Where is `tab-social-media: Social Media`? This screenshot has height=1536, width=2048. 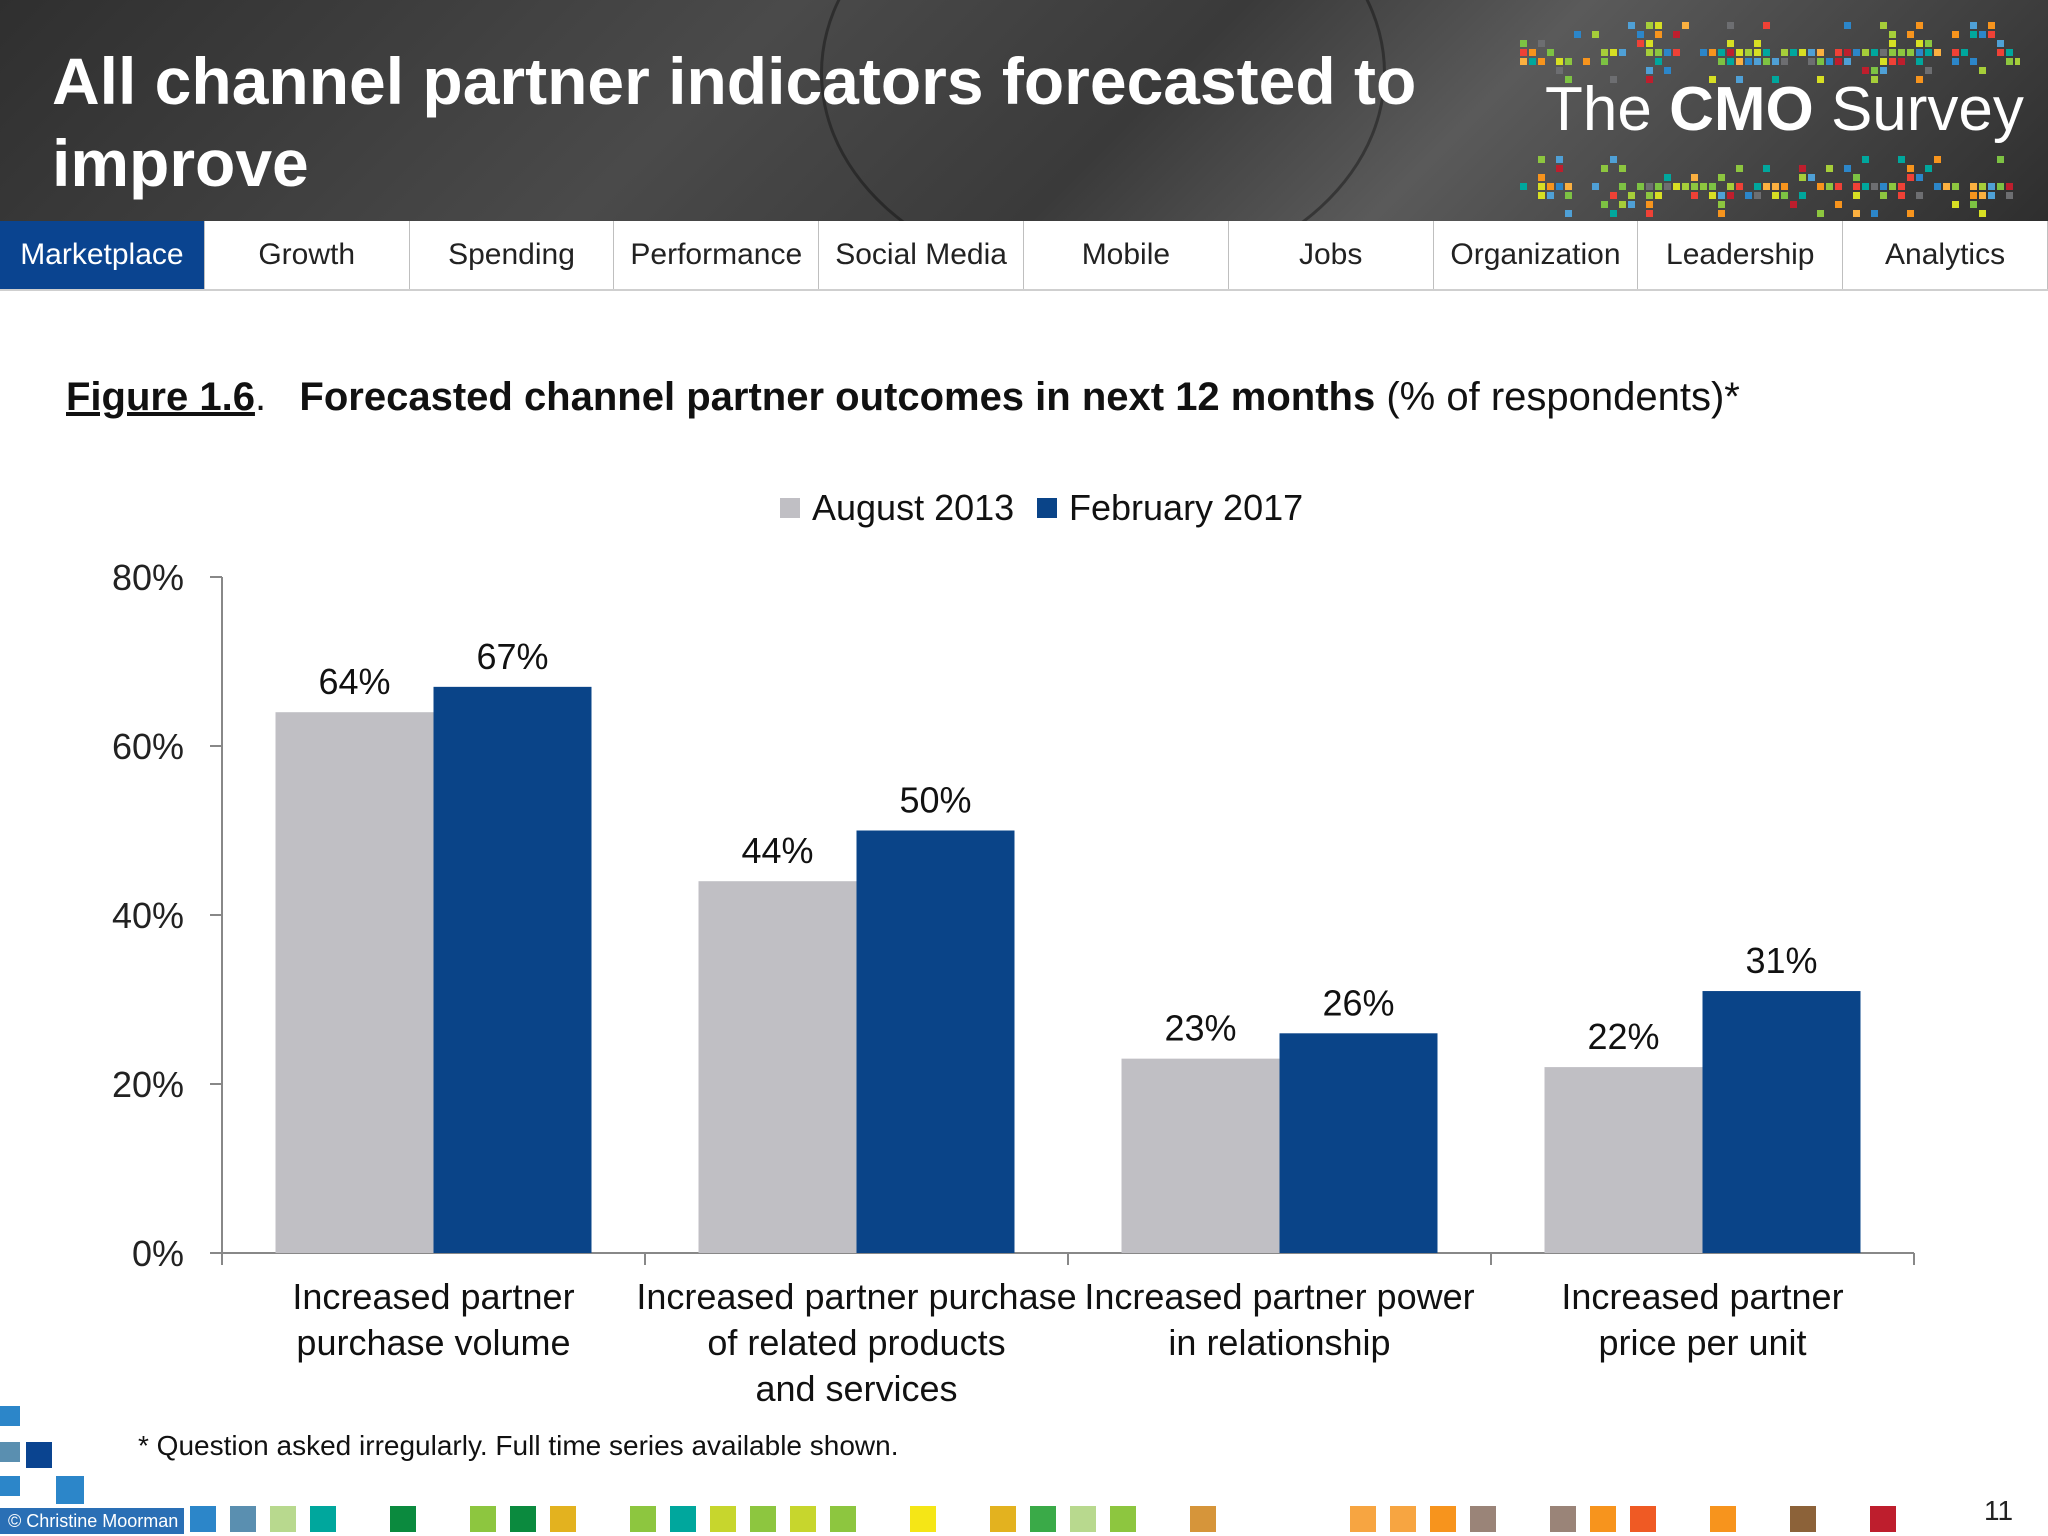
tab-social-media: Social Media is located at coordinates (921, 255).